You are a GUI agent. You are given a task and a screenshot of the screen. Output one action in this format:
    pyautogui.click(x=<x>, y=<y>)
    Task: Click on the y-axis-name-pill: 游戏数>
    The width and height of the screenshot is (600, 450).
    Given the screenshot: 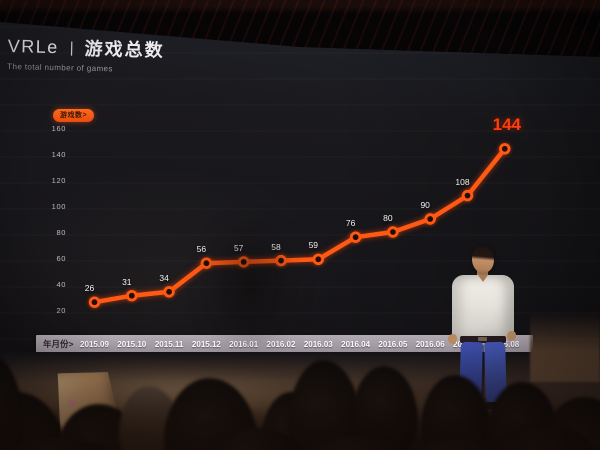 What is the action you would take?
    pyautogui.click(x=74, y=115)
    